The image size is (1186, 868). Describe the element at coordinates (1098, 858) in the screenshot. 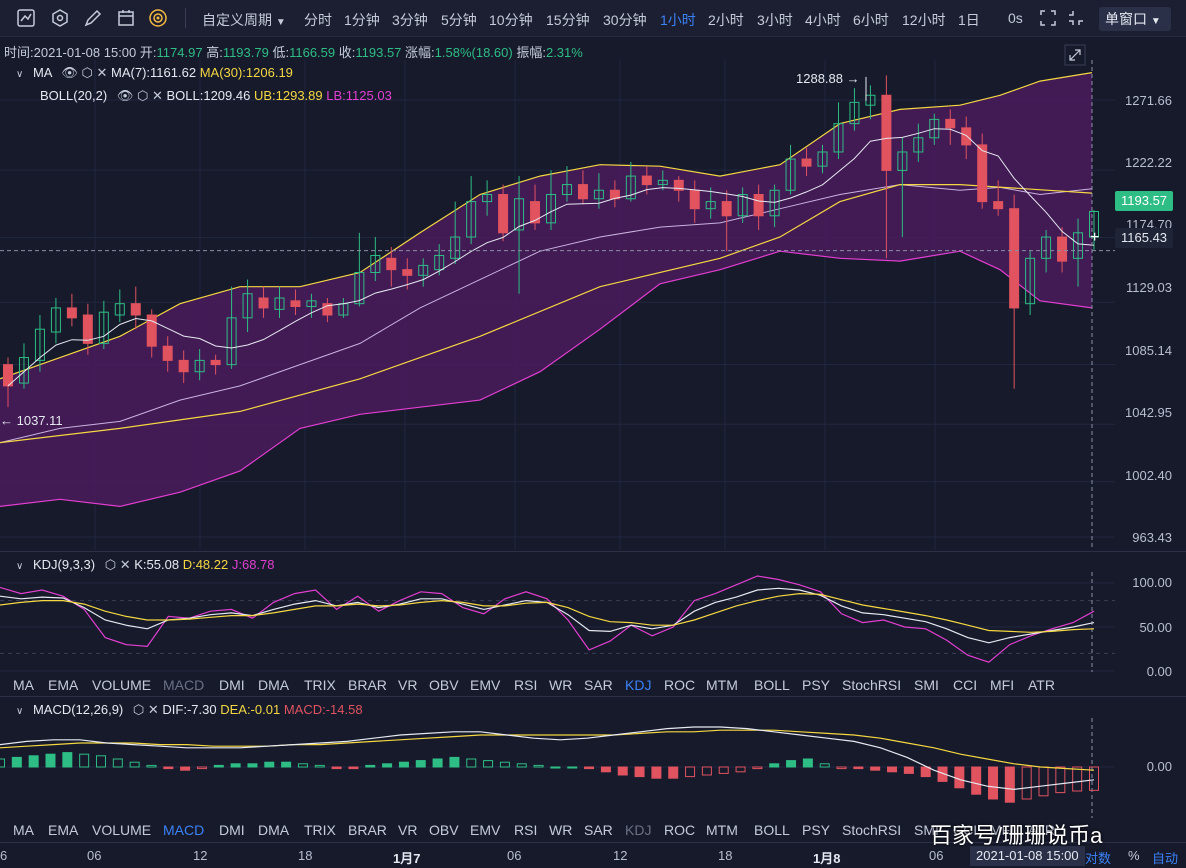

I see `log-scale-button: 对数` at that location.